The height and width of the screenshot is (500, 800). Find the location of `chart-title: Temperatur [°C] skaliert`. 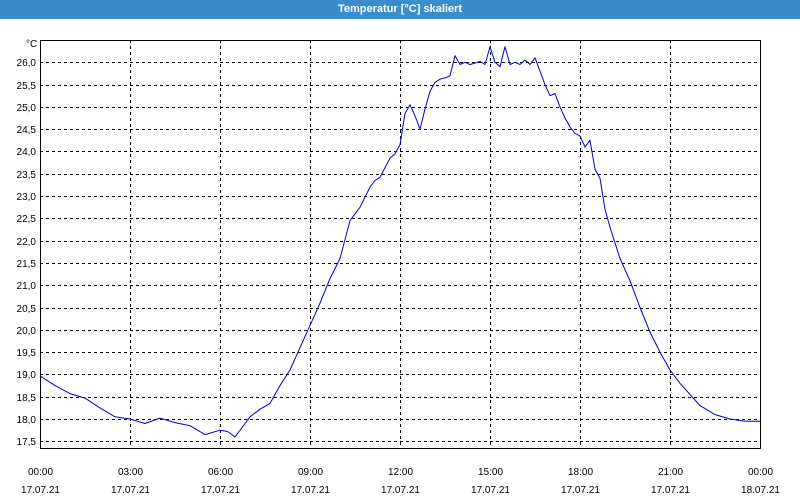

chart-title: Temperatur [°C] skaliert is located at coordinates (399, 9).